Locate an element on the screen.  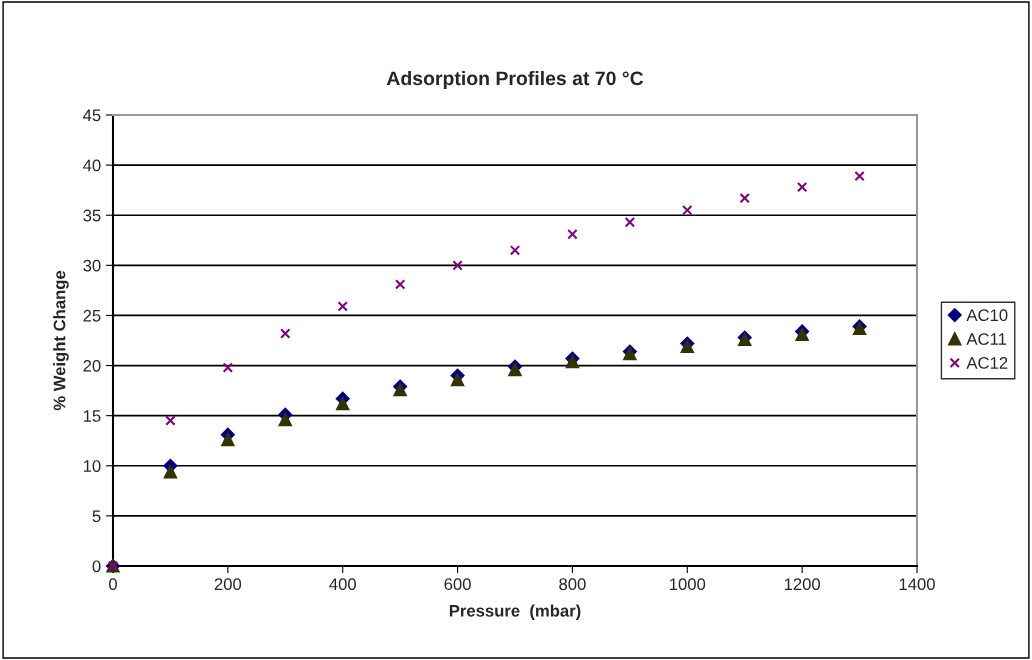
x-tick-label: 1400 is located at coordinates (917, 584).